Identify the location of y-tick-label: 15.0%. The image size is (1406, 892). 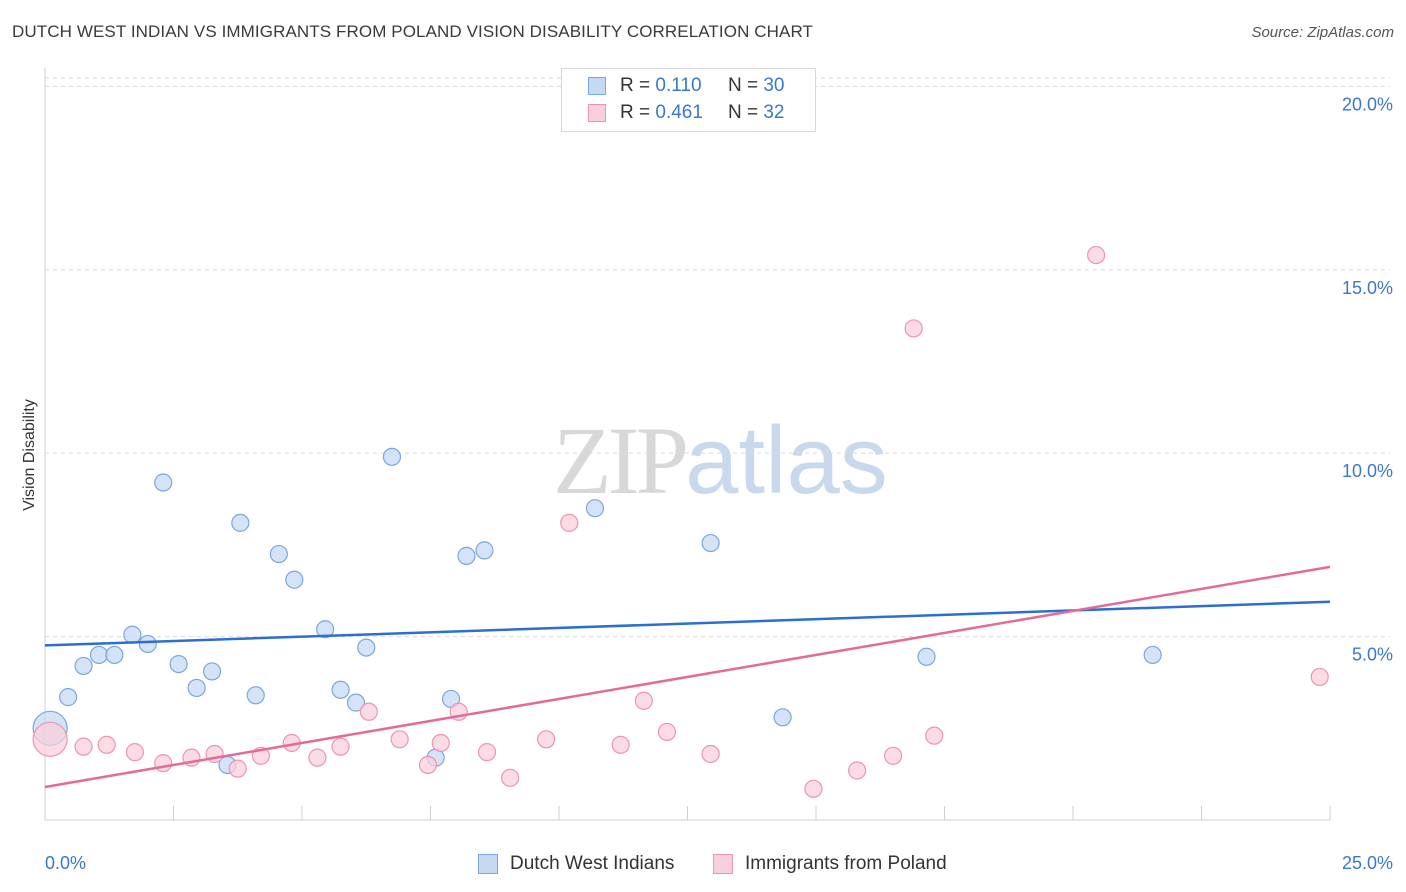
(1367, 288).